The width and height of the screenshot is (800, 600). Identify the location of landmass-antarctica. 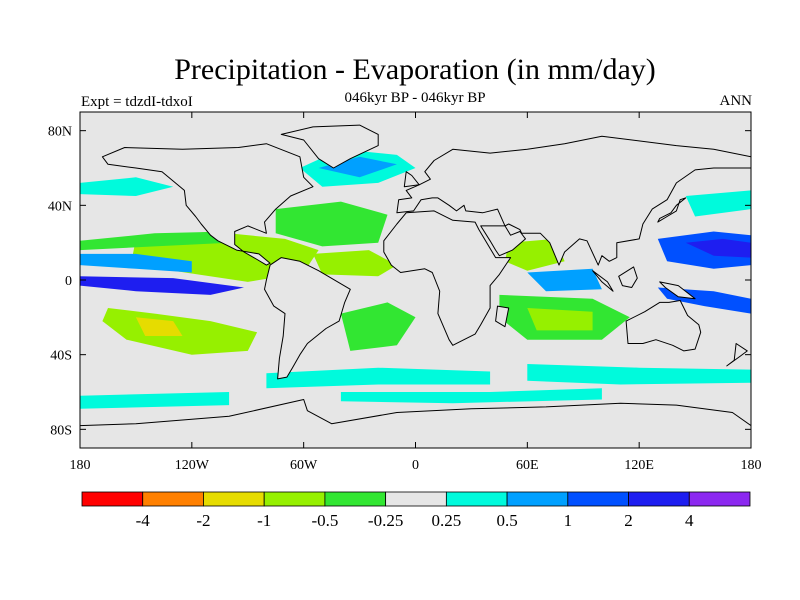
(415, 423).